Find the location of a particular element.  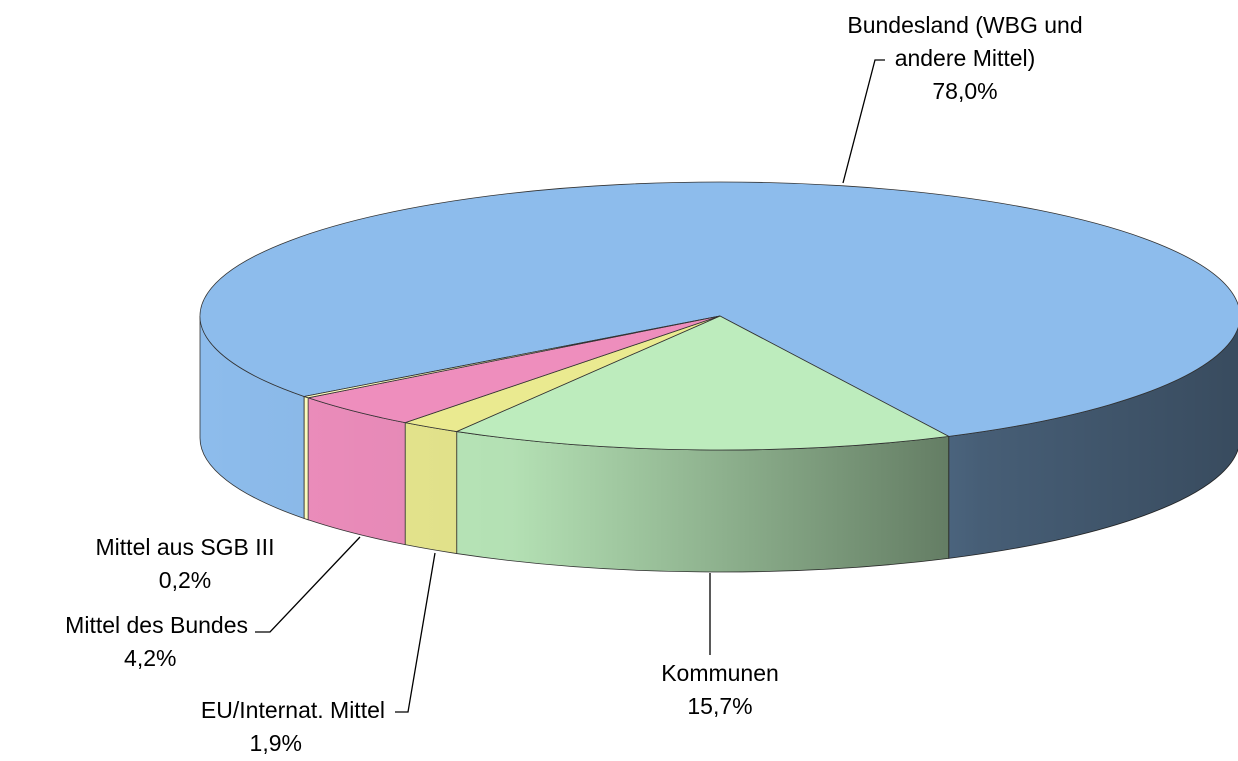

slice-label-line: Kommunen is located at coordinates (720, 673).